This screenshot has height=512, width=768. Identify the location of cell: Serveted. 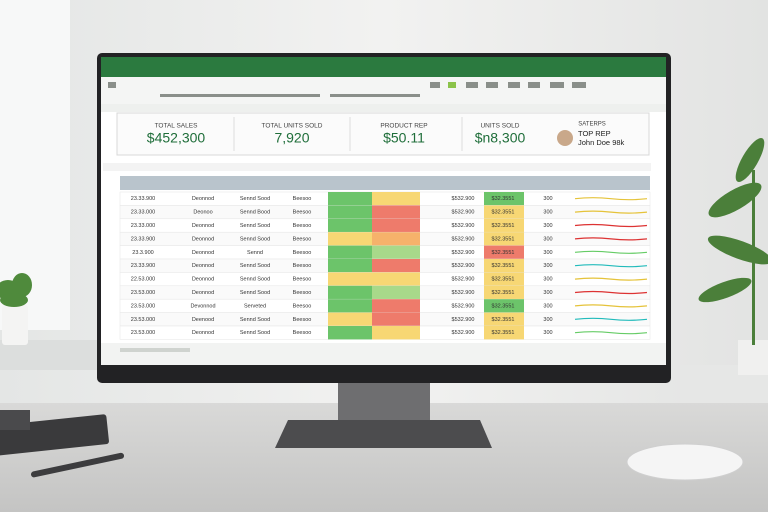
(255, 306).